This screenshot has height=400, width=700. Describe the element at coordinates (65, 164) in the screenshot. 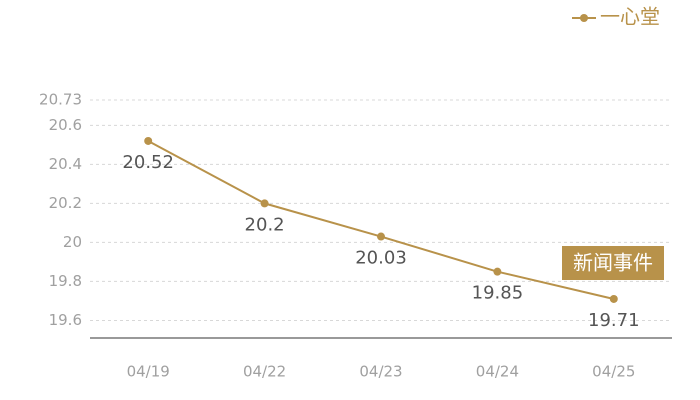

I see `y-tick-label: 20.4` at that location.